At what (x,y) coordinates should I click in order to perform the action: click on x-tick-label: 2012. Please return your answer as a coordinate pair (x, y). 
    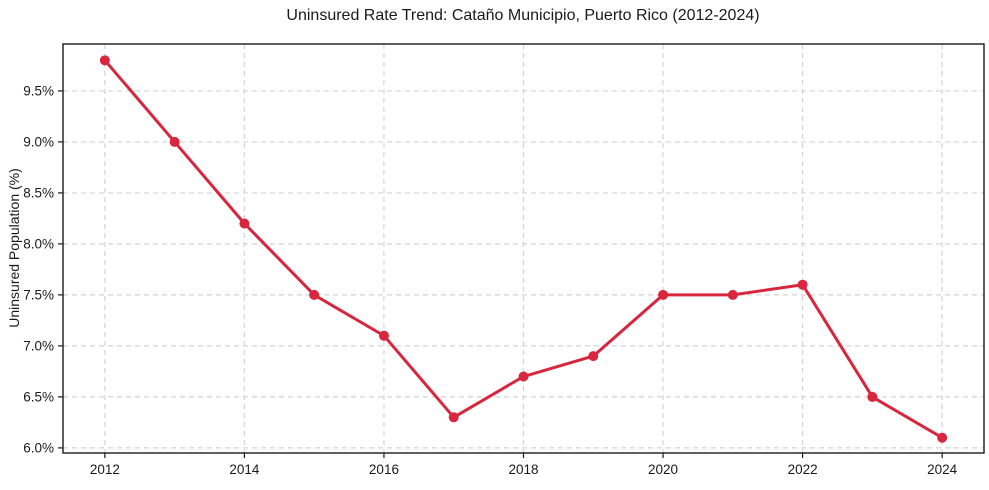
    Looking at the image, I should click on (105, 469).